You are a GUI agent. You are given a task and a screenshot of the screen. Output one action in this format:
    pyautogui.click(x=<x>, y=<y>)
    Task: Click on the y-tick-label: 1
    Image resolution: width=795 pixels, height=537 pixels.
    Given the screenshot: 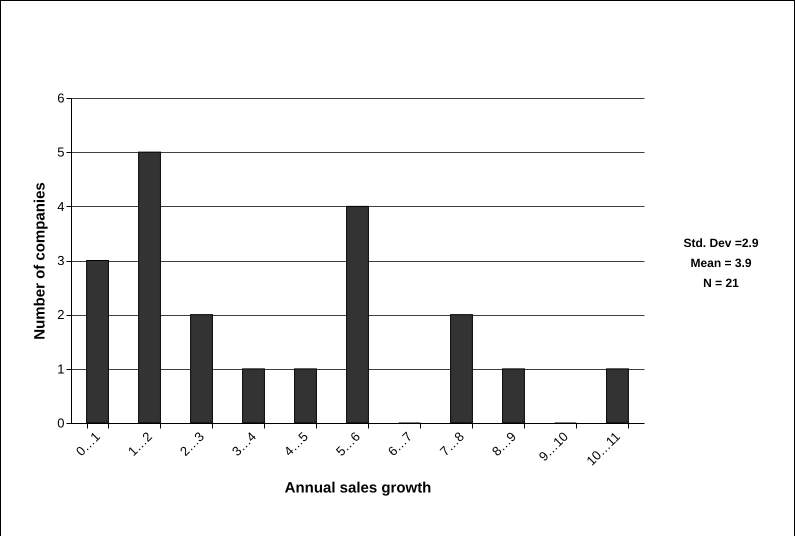 What is the action you would take?
    pyautogui.click(x=60, y=368)
    